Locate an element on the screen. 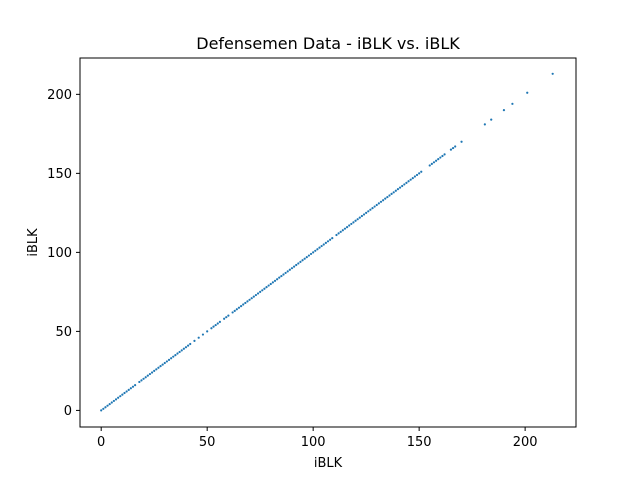  y-tick-label: 50 is located at coordinates (63, 332).